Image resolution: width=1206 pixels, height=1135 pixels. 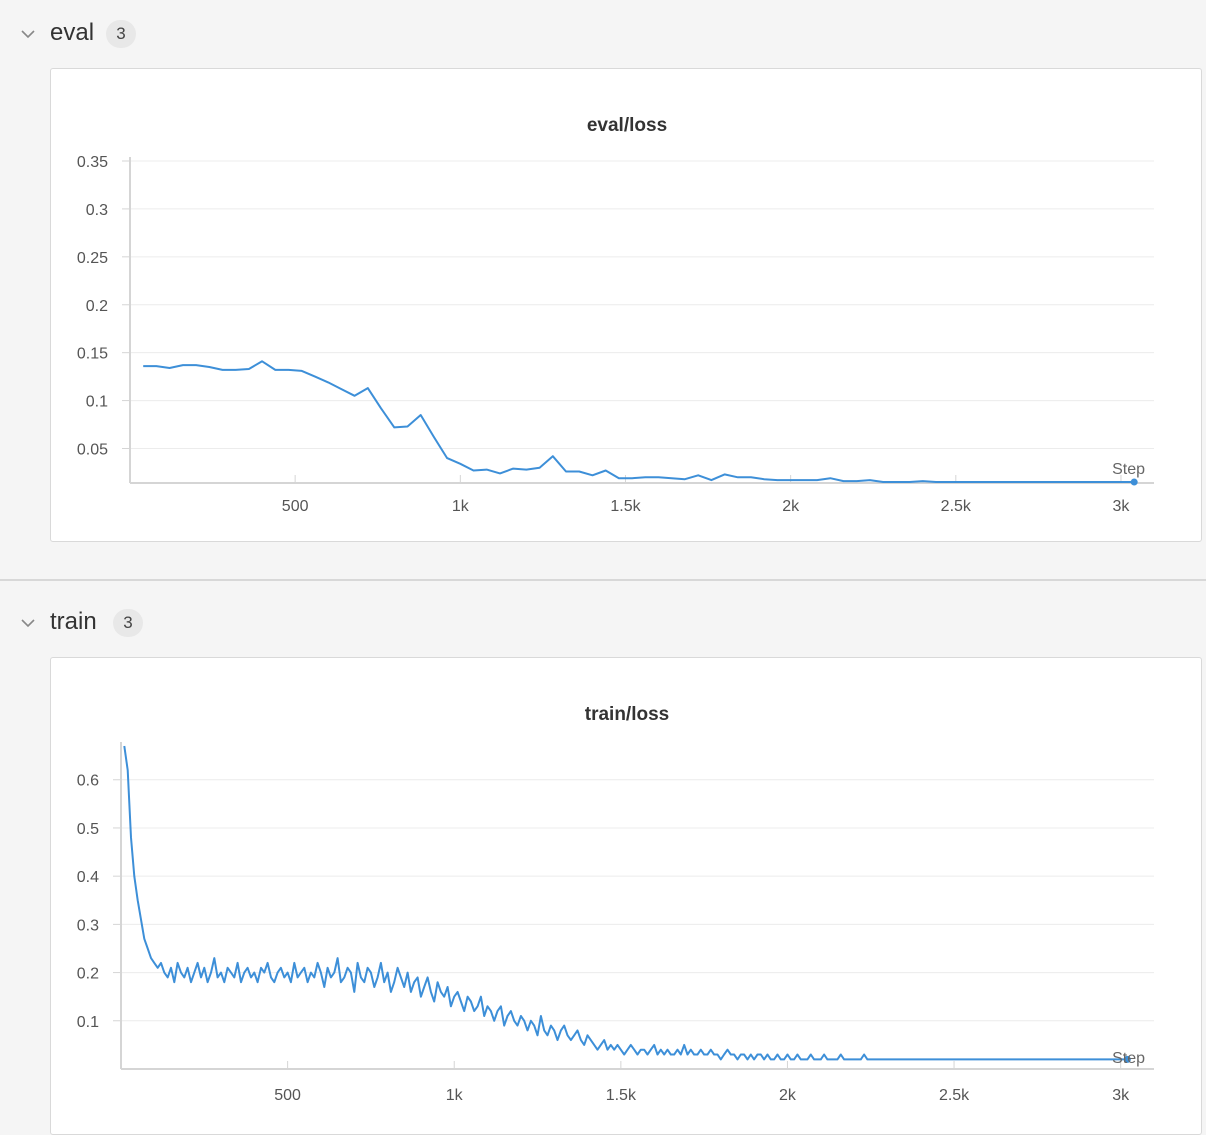 What do you see at coordinates (92, 258) in the screenshot?
I see `y-tick-label: 0.25` at bounding box center [92, 258].